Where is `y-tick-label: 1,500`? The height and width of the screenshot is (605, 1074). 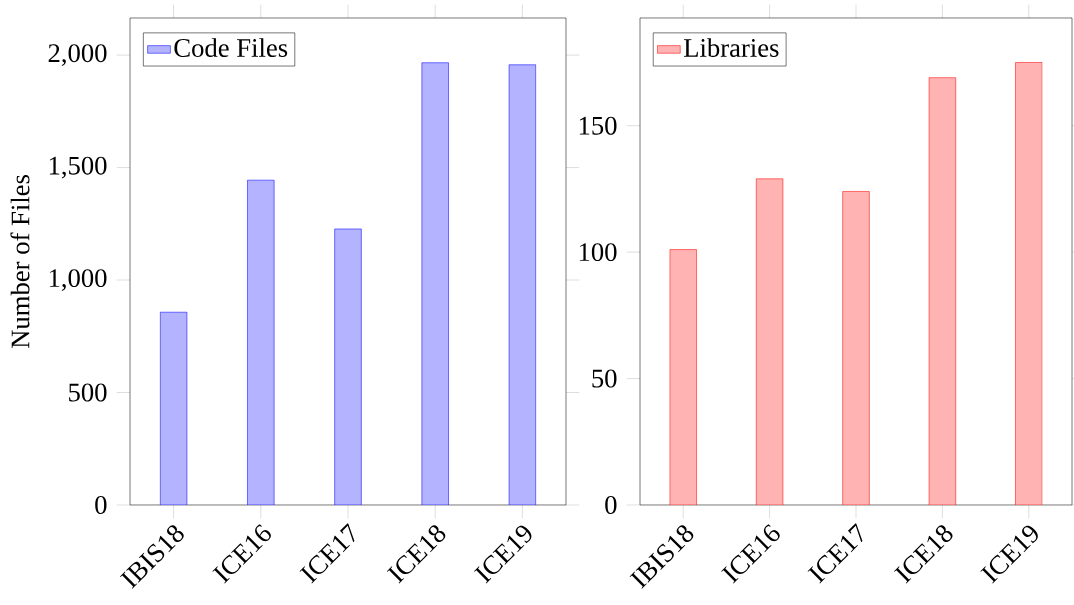 y-tick-label: 1,500 is located at coordinates (78, 167).